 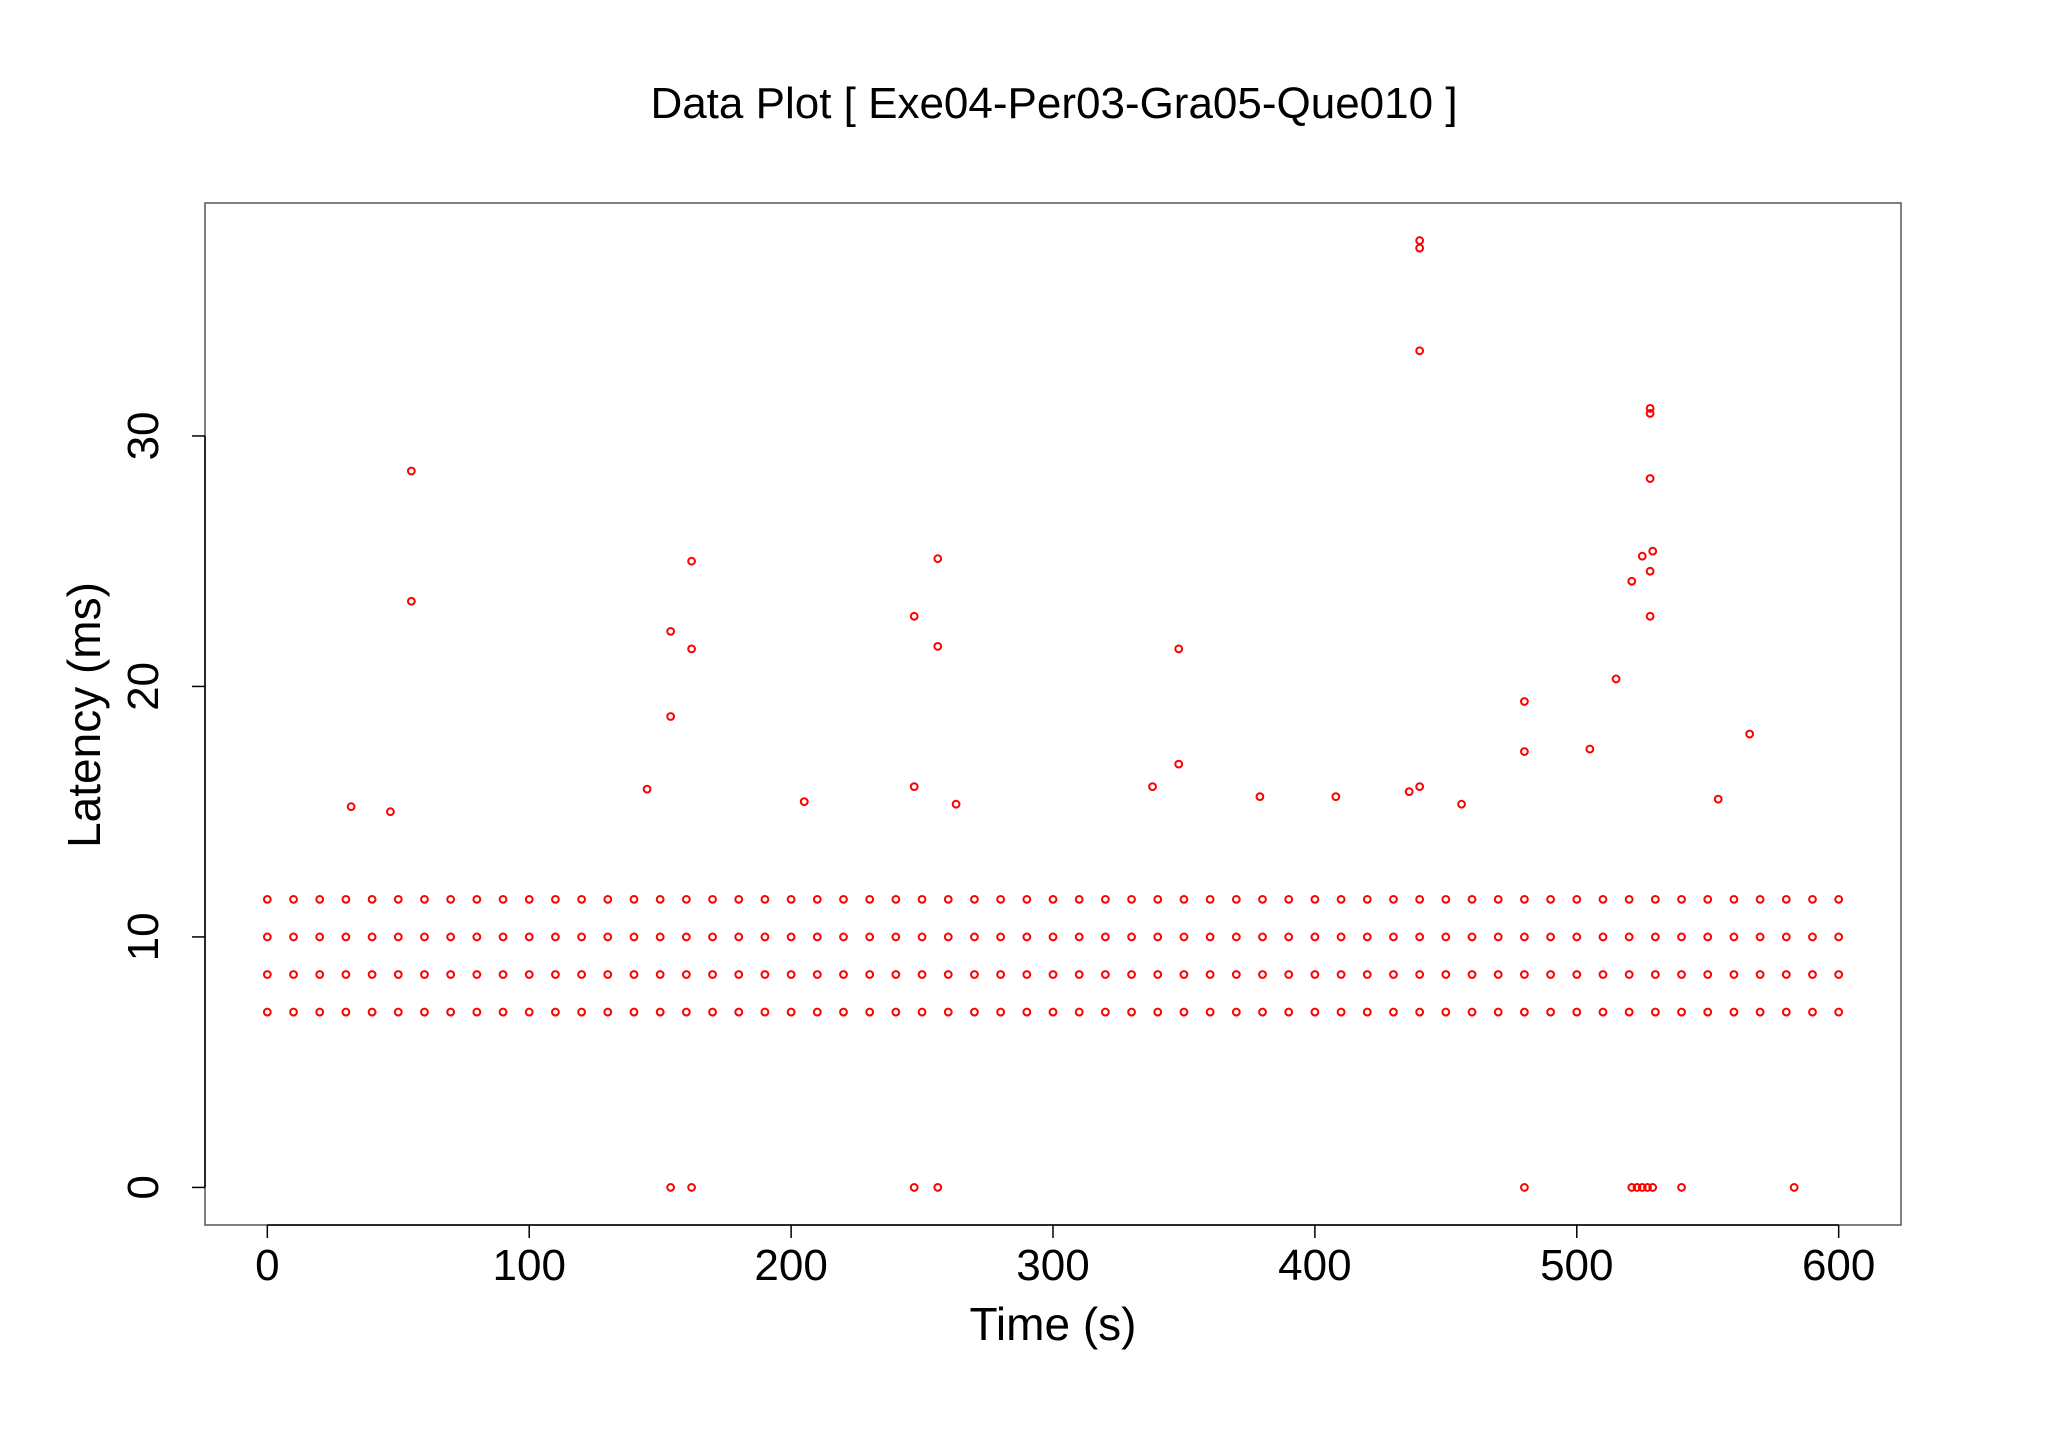 What do you see at coordinates (143, 435) in the screenshot?
I see `y-tick-label: 30` at bounding box center [143, 435].